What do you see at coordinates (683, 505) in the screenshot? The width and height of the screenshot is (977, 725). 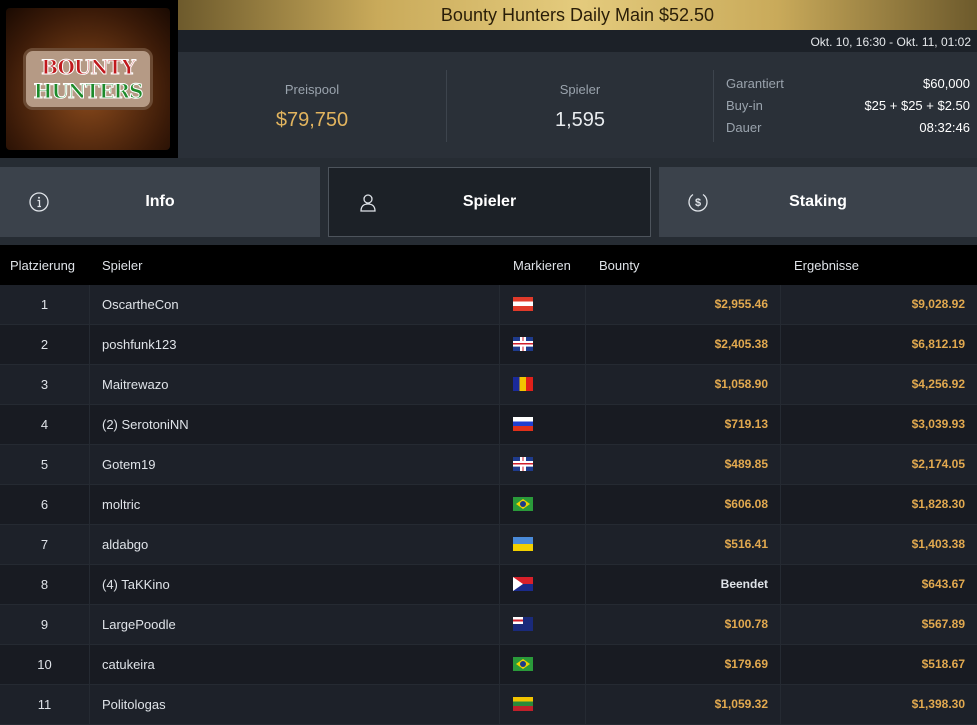 I see `bounty: $606.08` at bounding box center [683, 505].